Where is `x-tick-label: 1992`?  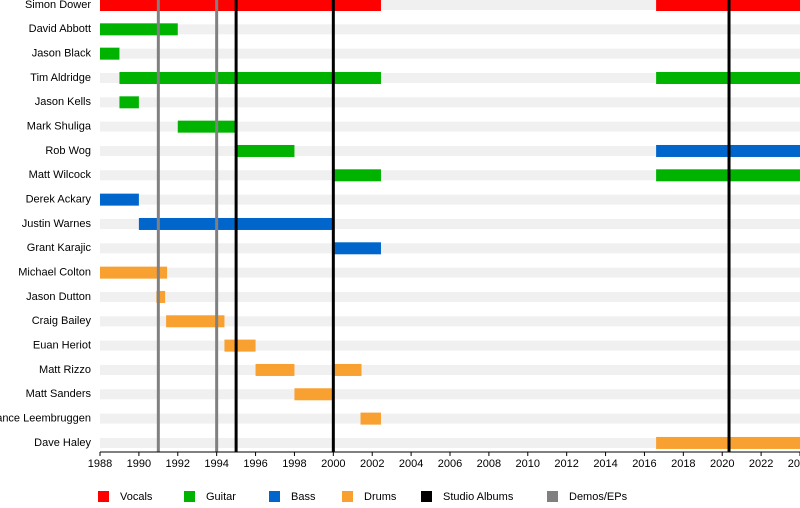
x-tick-label: 1992 is located at coordinates (178, 464).